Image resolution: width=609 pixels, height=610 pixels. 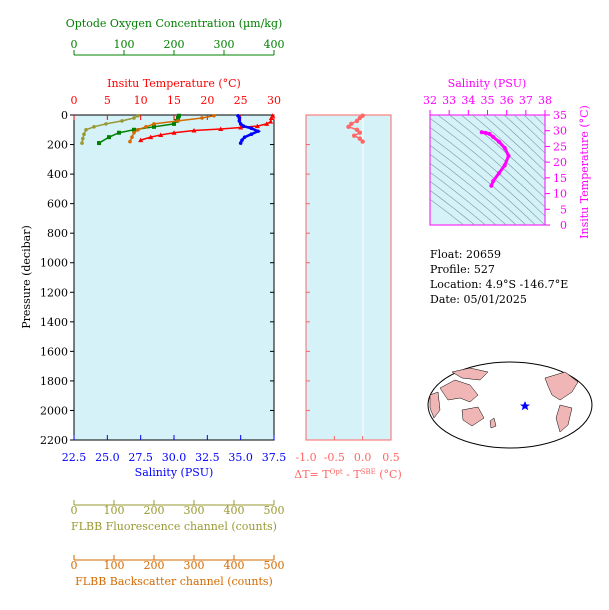 I want to click on backscatter-tick-label: 500, so click(x=274, y=565).